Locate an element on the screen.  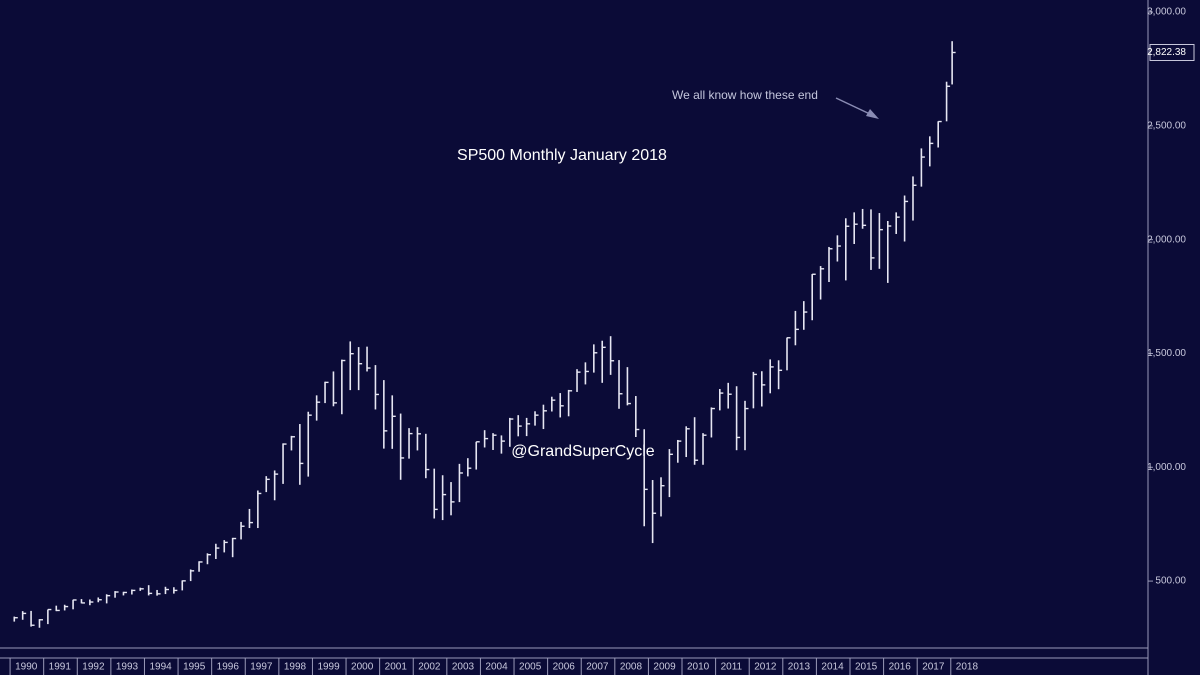
annotation: We all know how these end is located at coordinates (745, 95).